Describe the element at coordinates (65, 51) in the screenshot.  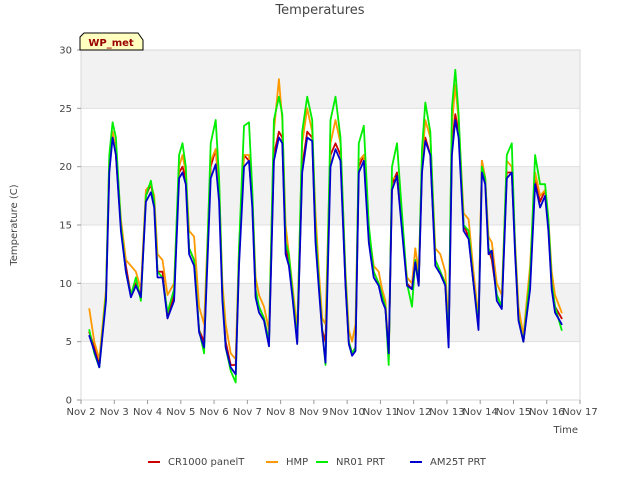
I see `y-tick-label: 30` at that location.